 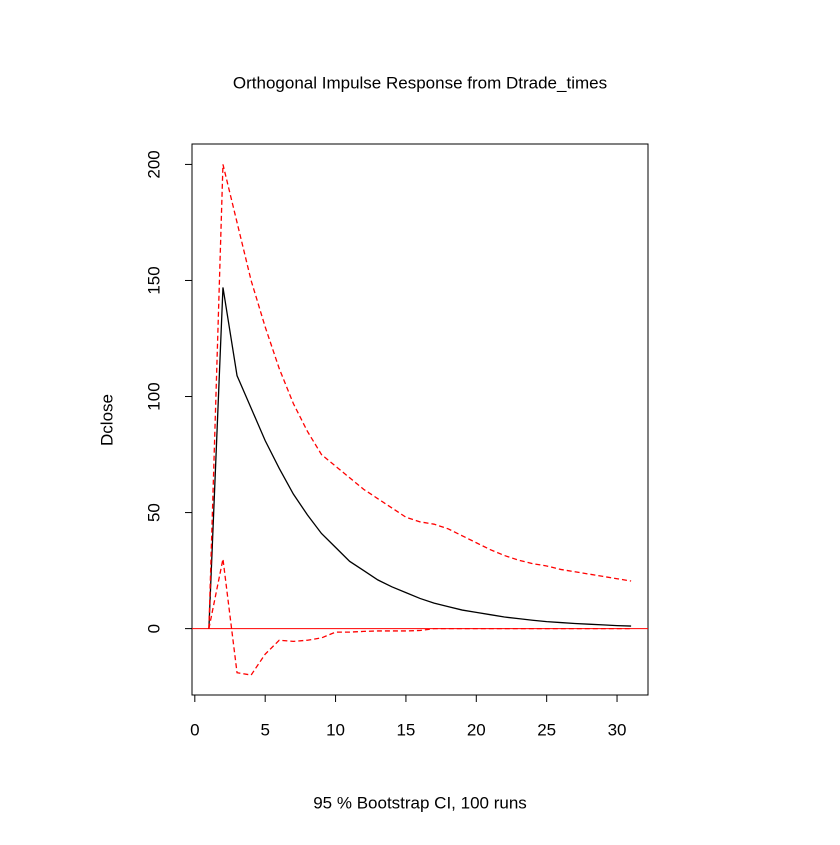 What do you see at coordinates (264, 729) in the screenshot?
I see `x-tick-label: 5` at bounding box center [264, 729].